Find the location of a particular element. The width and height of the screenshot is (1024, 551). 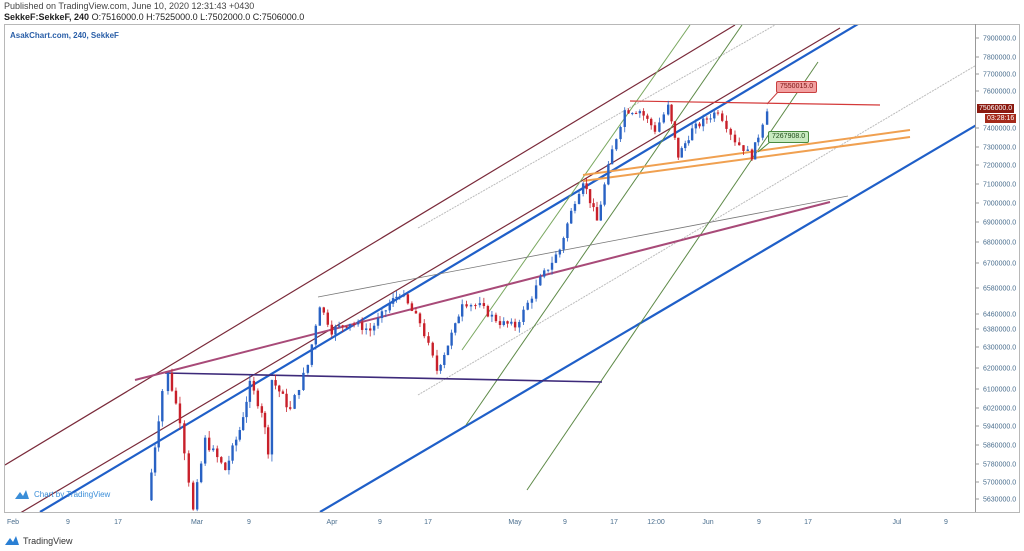

callout-low: 7267908.0 is located at coordinates (789, 137).